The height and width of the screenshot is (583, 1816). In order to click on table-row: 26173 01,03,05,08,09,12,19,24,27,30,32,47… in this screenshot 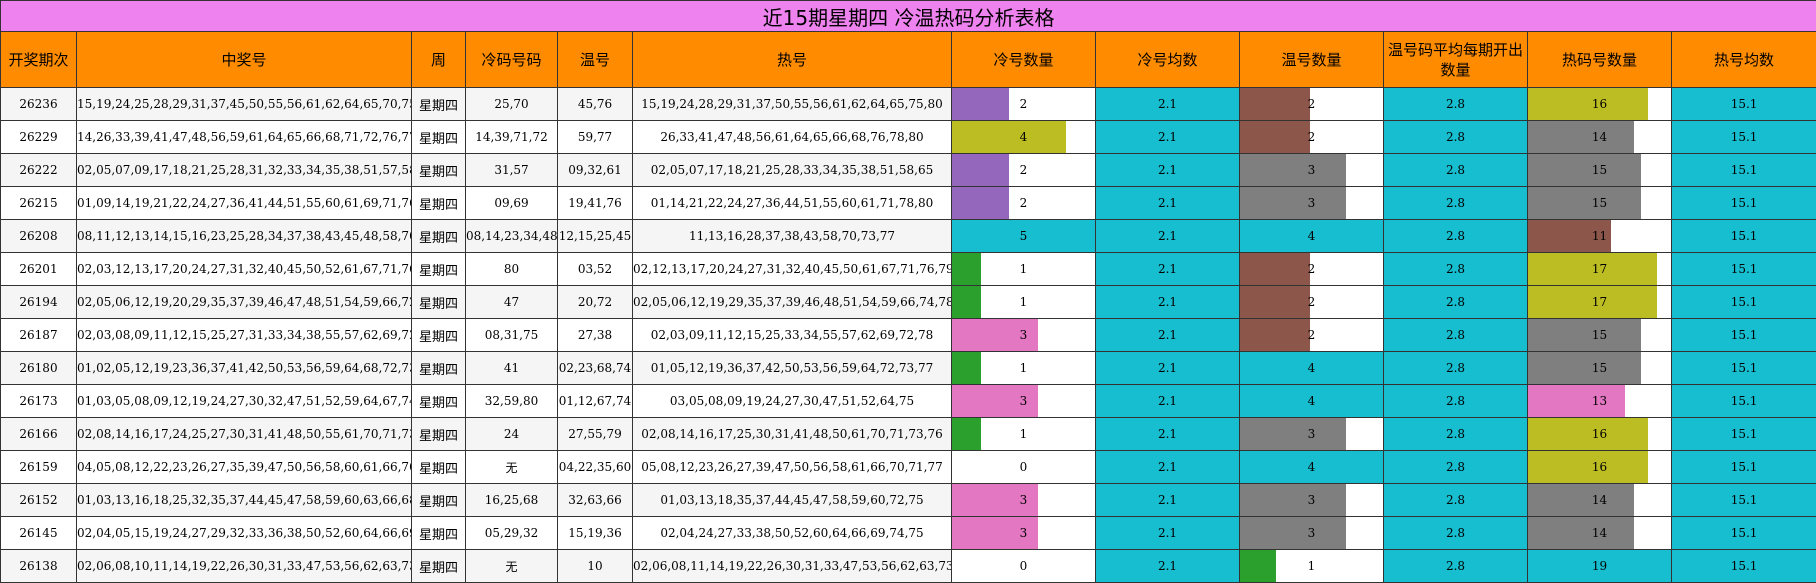, I will do `click(908, 401)`.